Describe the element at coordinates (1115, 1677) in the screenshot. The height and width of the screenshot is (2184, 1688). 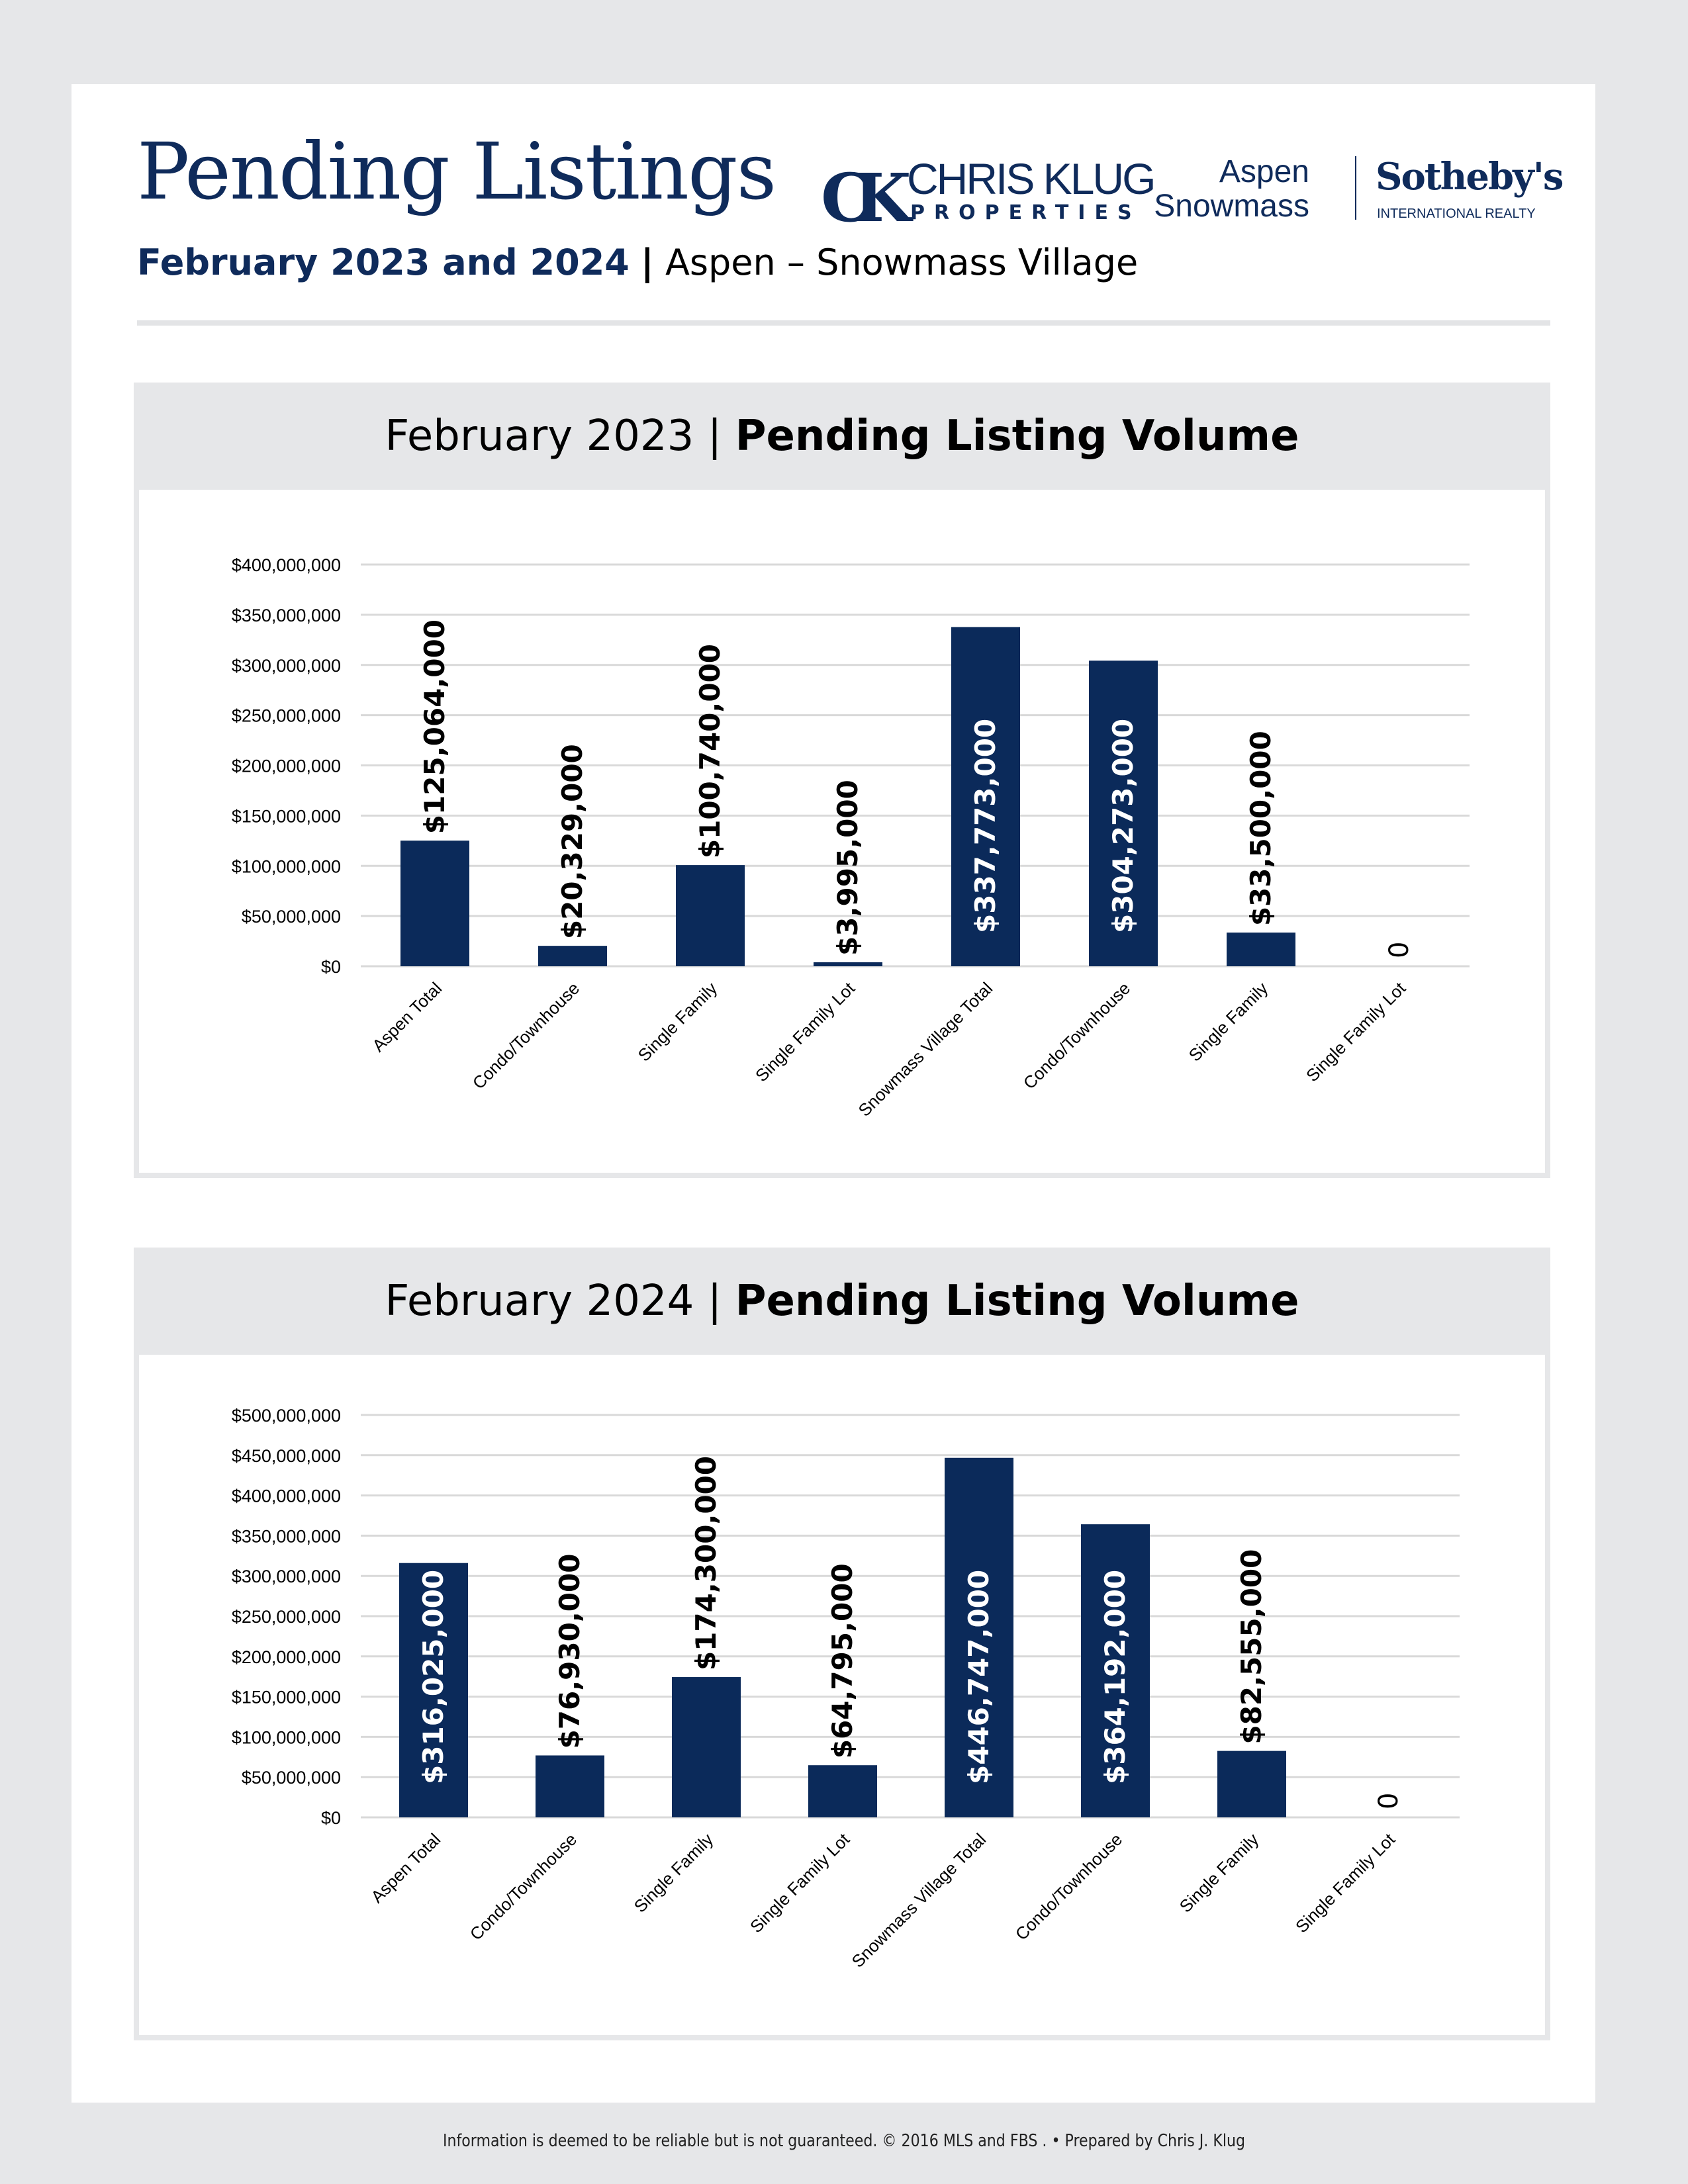
I see `data-label: $364,192,000` at that location.